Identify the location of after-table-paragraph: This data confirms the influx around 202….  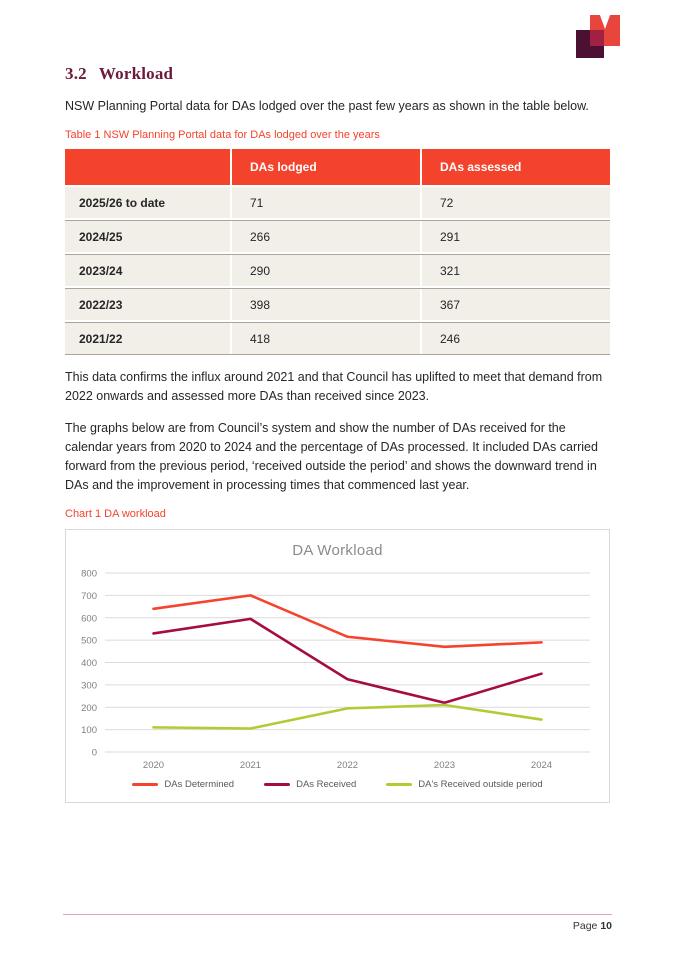
(334, 386).